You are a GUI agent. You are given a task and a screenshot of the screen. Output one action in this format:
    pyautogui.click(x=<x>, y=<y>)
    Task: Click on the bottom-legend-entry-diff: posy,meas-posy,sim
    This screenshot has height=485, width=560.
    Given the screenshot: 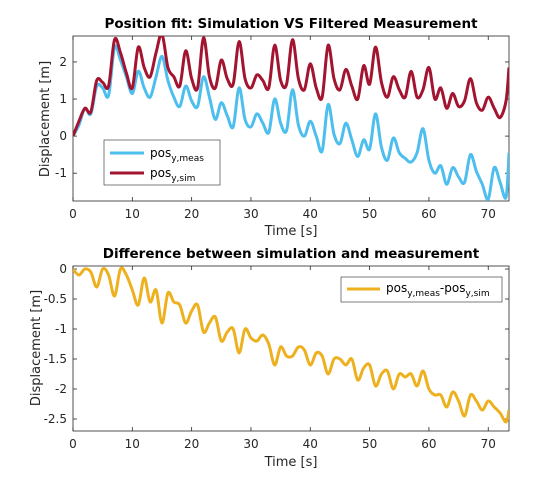 What is the action you would take?
    pyautogui.click(x=438, y=290)
    